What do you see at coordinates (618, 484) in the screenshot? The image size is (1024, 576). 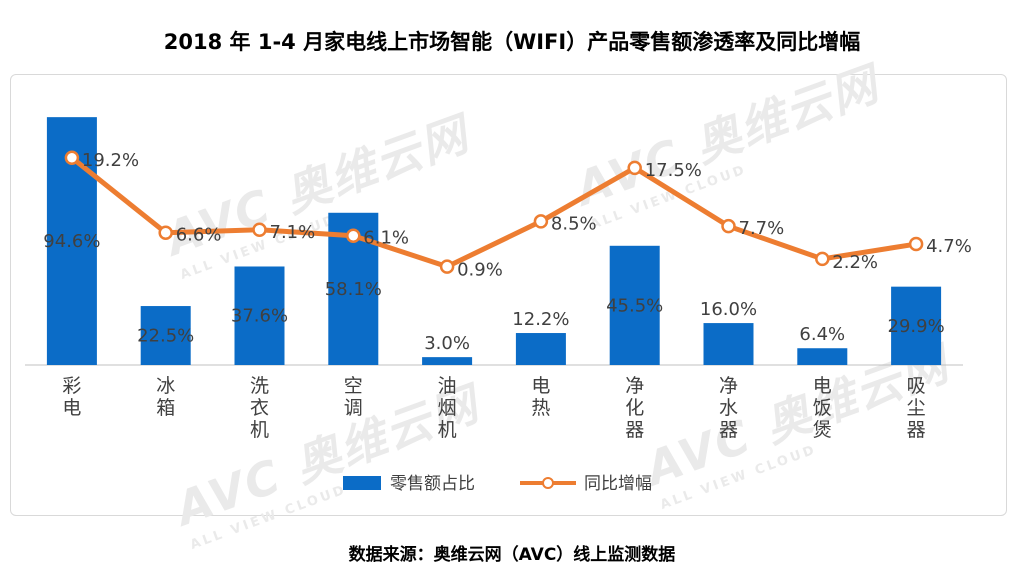 I see `legend-label-line: 同比增幅` at bounding box center [618, 484].